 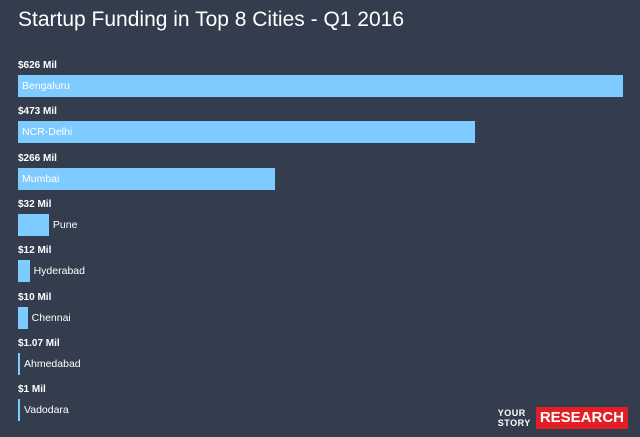 What do you see at coordinates (41, 178) in the screenshot?
I see `category-label: Mumbai` at bounding box center [41, 178].